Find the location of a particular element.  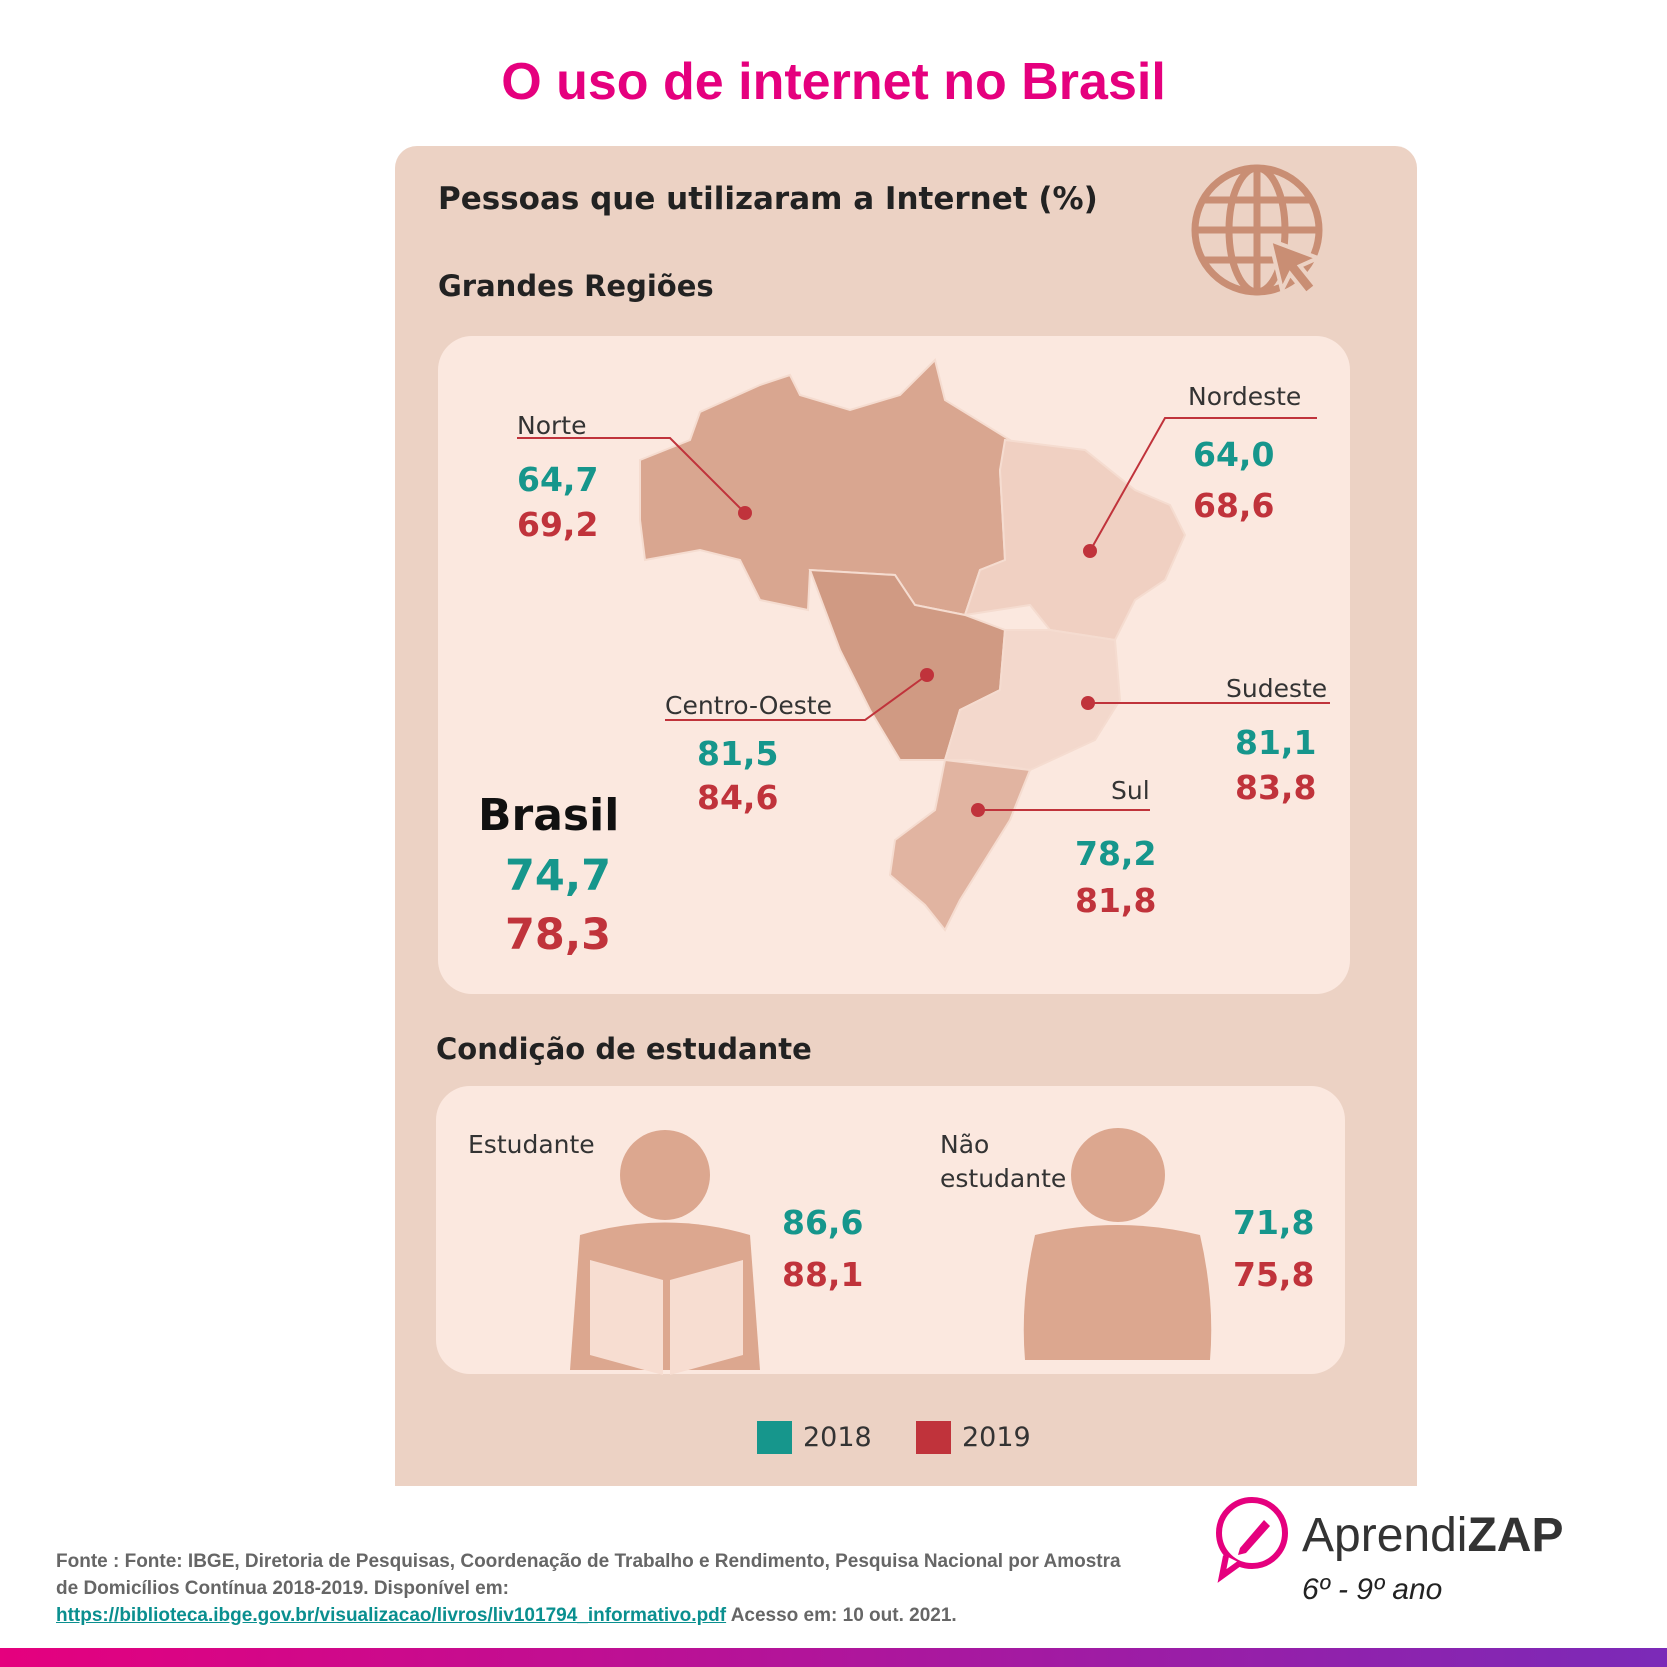

leader-lines is located at coordinates (923, 614).